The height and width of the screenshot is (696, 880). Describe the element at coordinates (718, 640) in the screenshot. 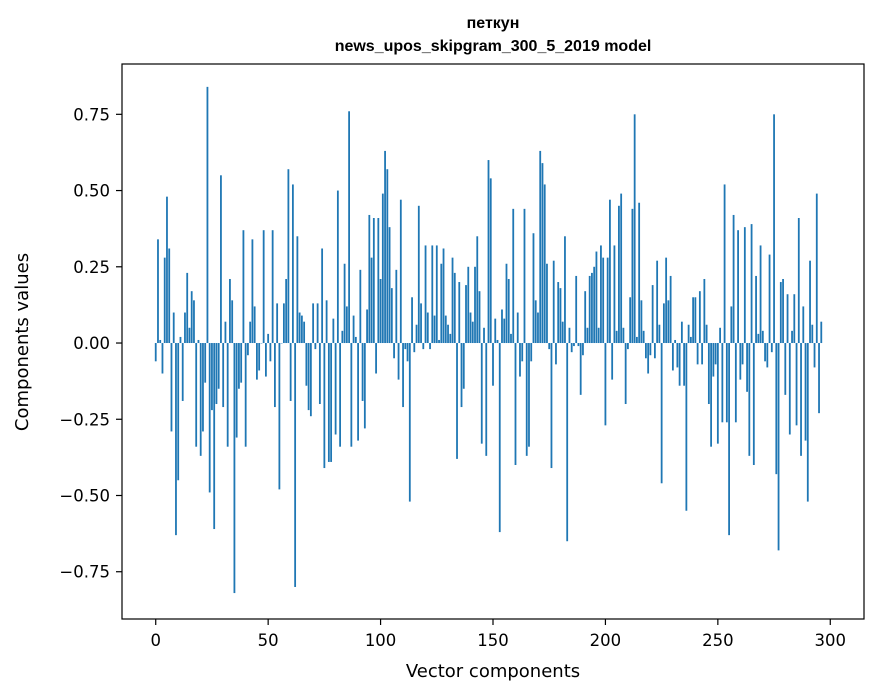

I see `x-tick-label: 250` at that location.